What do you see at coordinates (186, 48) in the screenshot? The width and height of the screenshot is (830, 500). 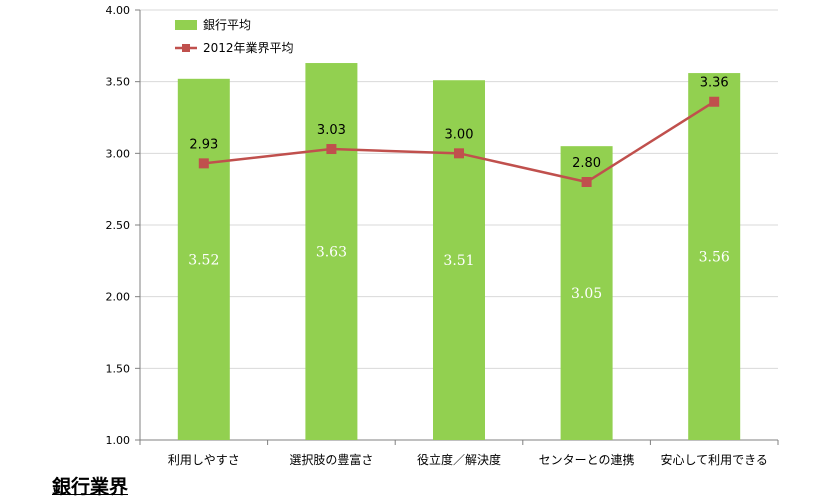 I see `legend-swatch-marker` at bounding box center [186, 48].